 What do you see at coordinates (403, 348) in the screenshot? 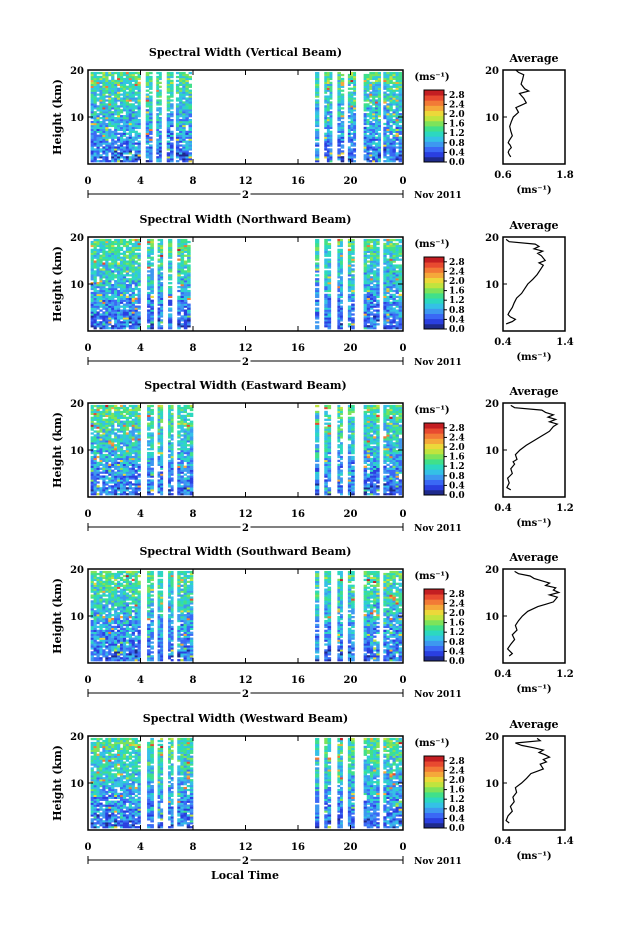
I see `x-tick-label: 0` at bounding box center [403, 348].